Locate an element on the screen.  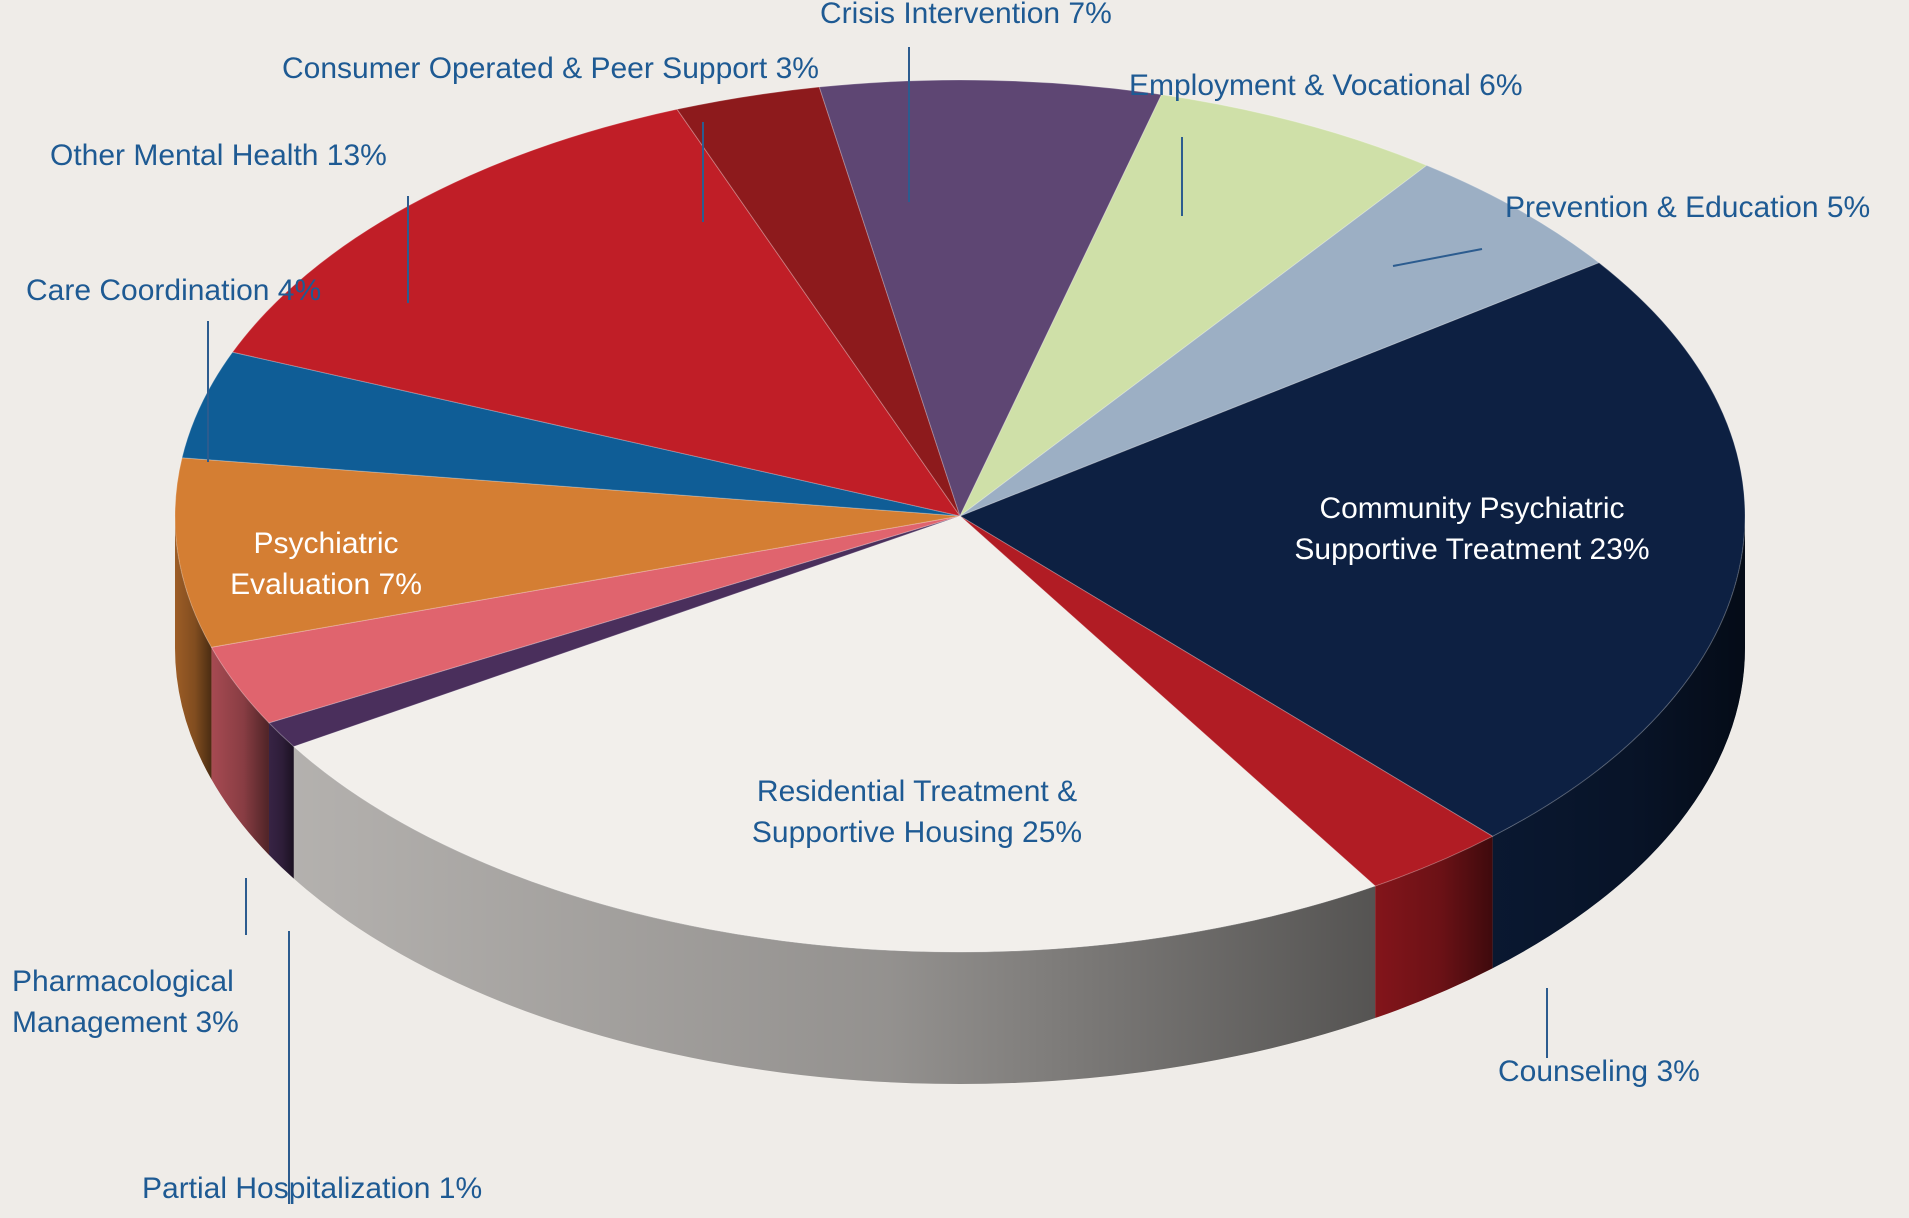
pie-slice-crisis-intervention is located at coordinates (990, 298).